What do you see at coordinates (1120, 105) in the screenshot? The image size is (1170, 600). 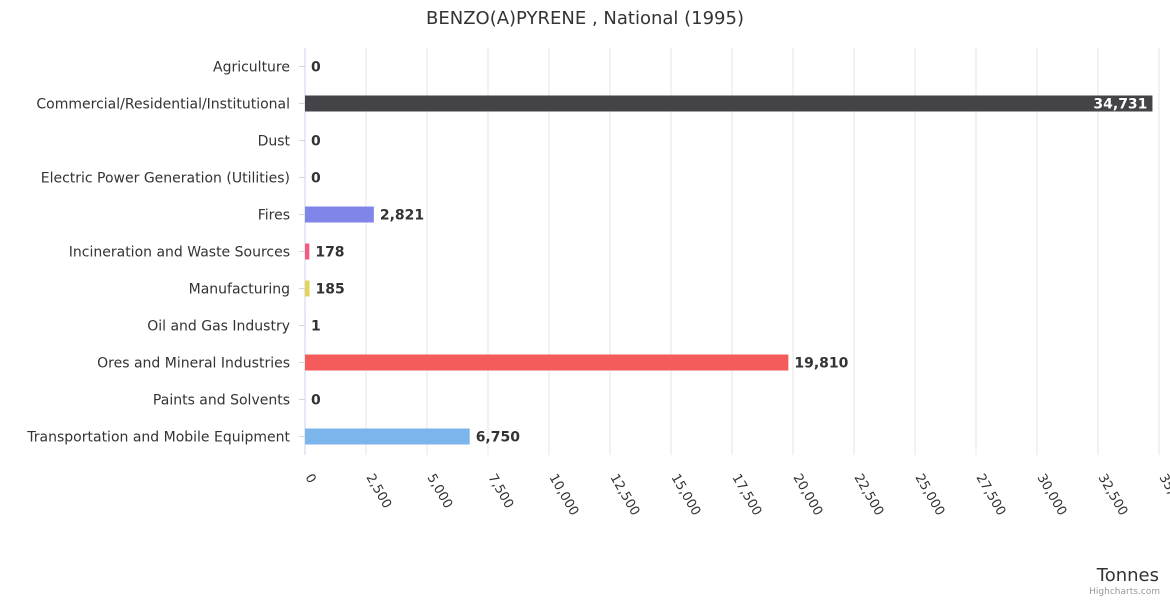 I see `data-label: 34,731` at bounding box center [1120, 105].